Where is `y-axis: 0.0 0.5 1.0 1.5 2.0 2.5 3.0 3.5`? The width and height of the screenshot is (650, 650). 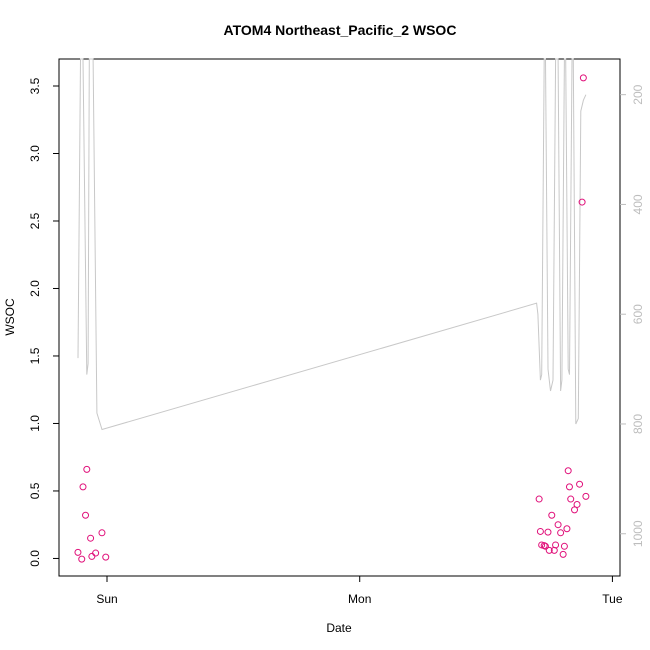
y-axis: 0.0 0.5 1.0 1.5 2.0 2.5 3.0 3.5 is located at coordinates (43, 322).